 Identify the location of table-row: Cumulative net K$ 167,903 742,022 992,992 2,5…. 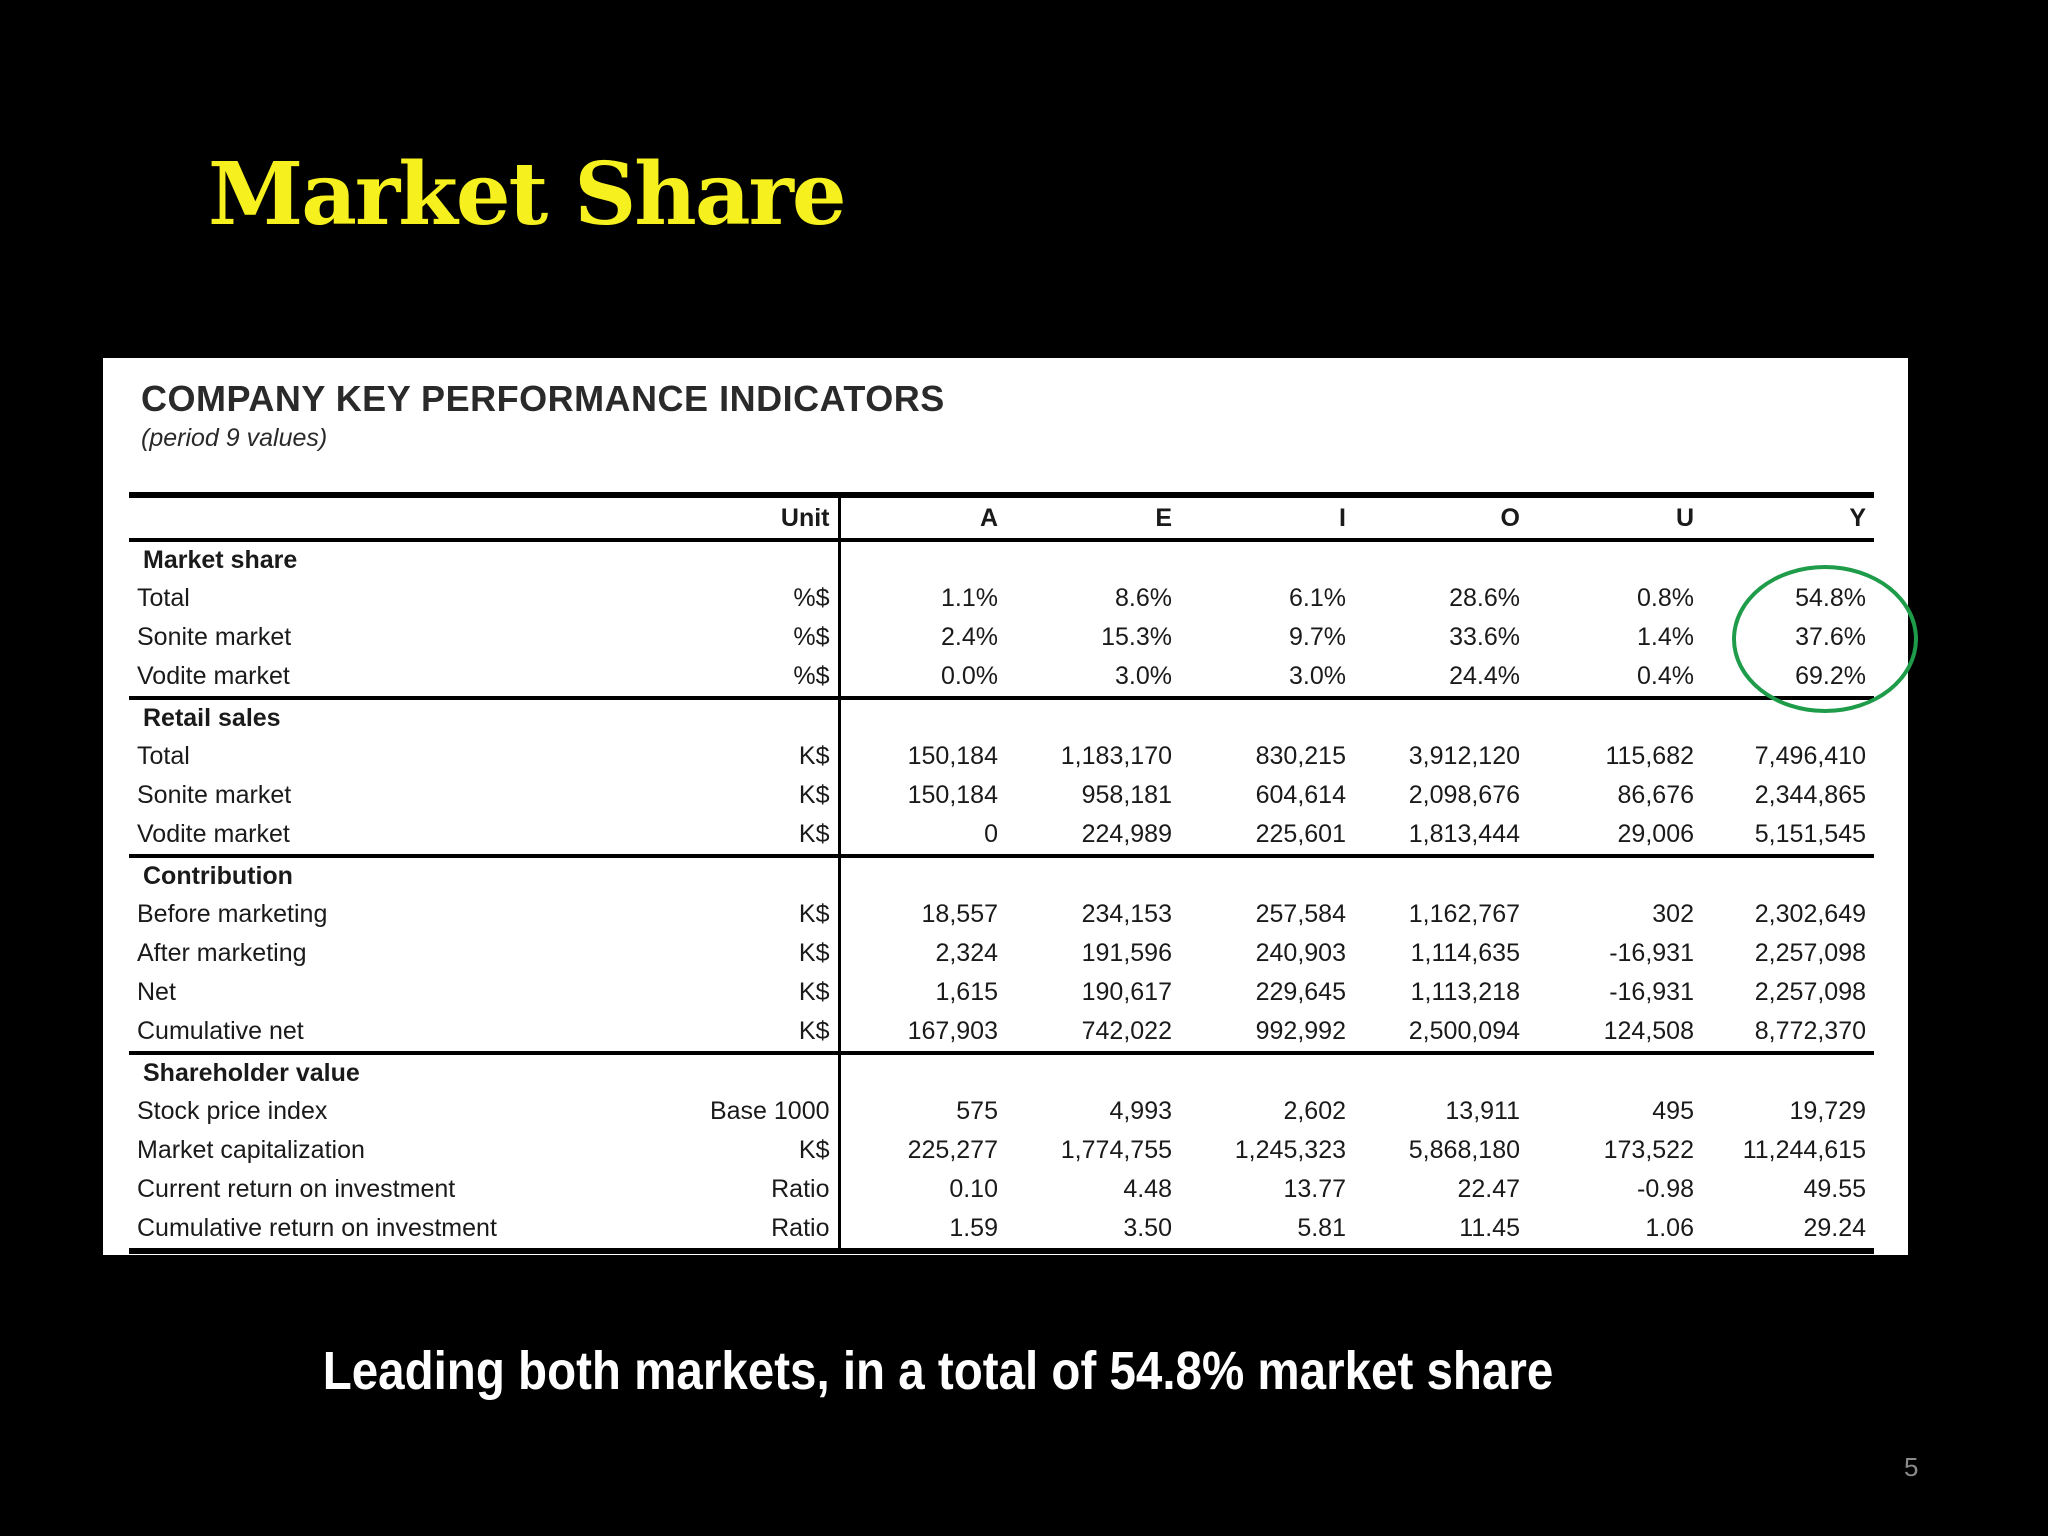
(1001, 1033).